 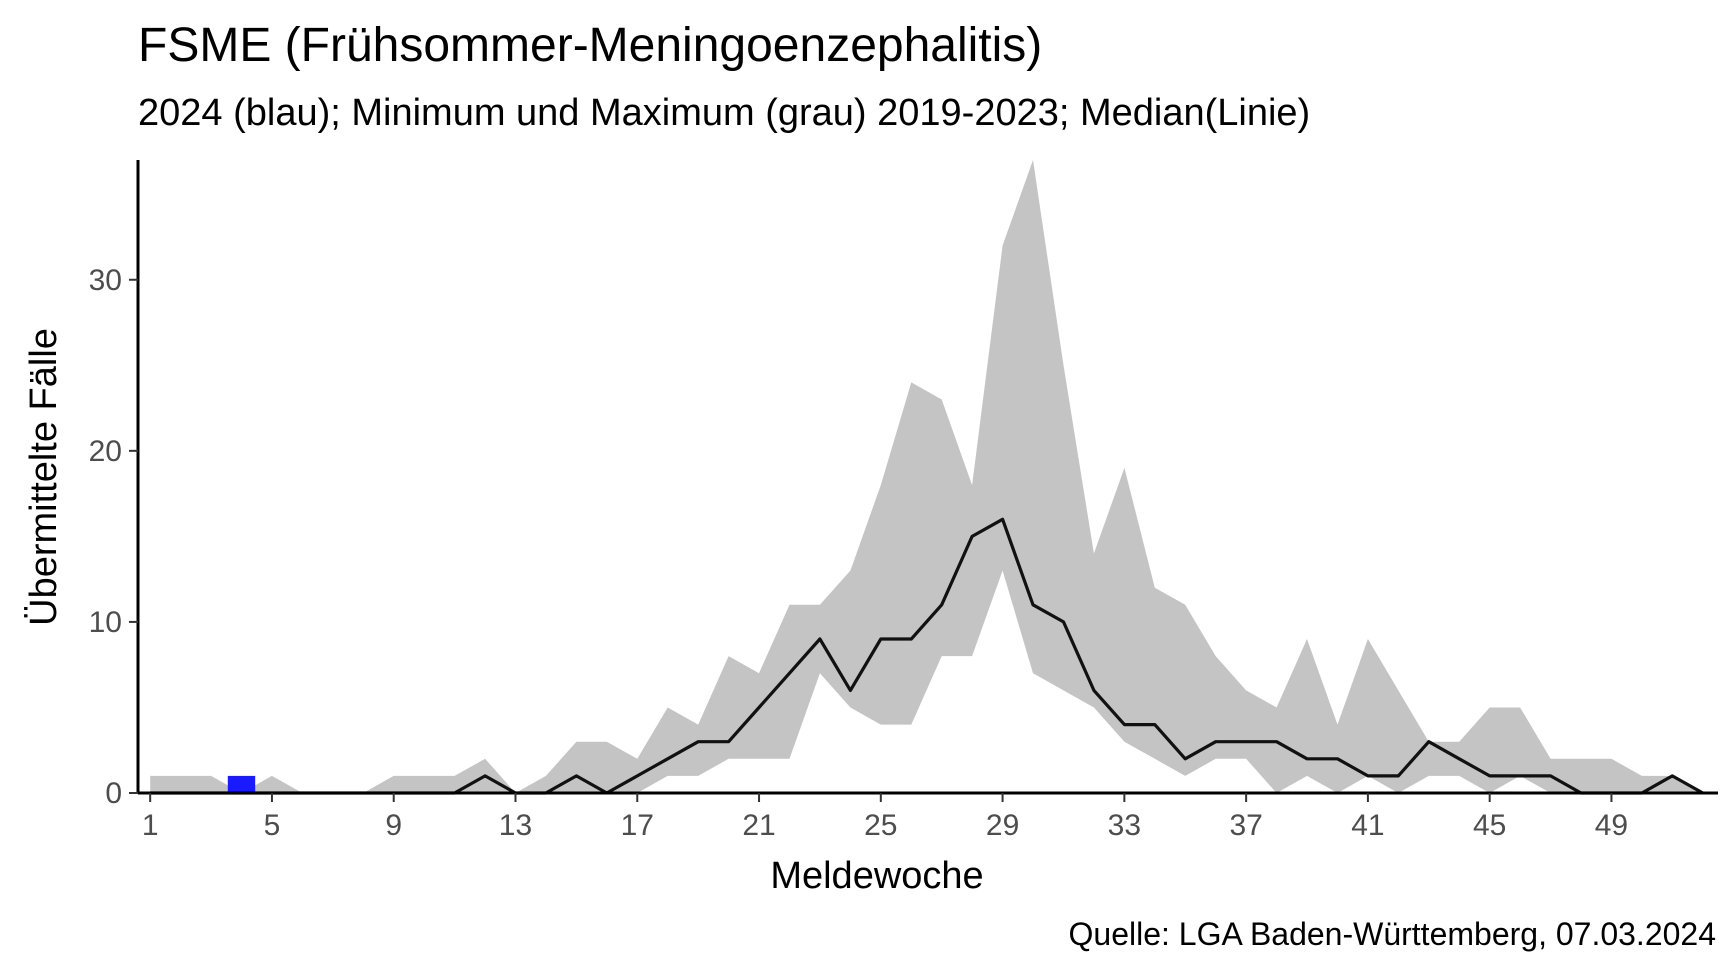 What do you see at coordinates (637, 825) in the screenshot?
I see `x-tick-label-17: 17` at bounding box center [637, 825].